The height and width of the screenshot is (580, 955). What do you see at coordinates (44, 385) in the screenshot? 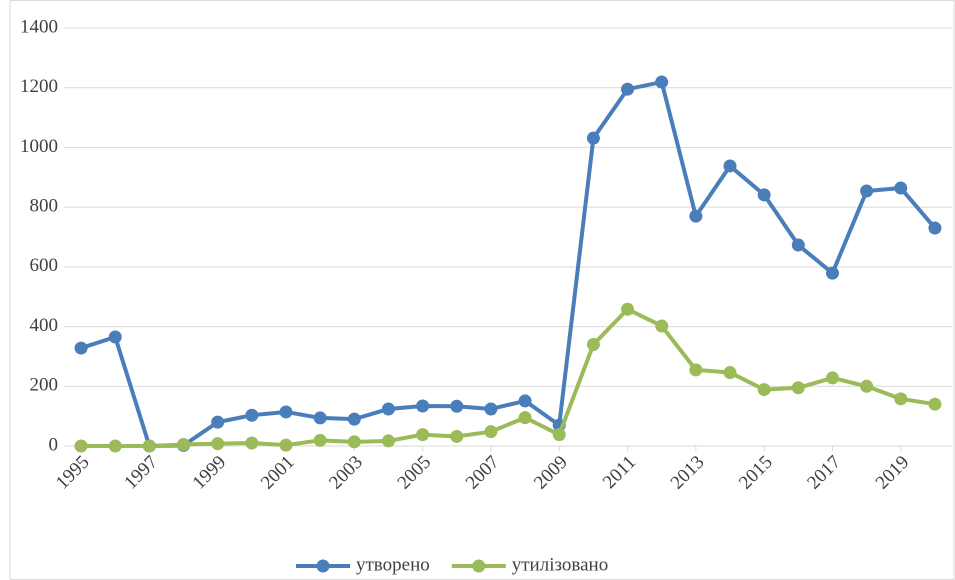
I see `y-tick-label: 200` at bounding box center [44, 385].